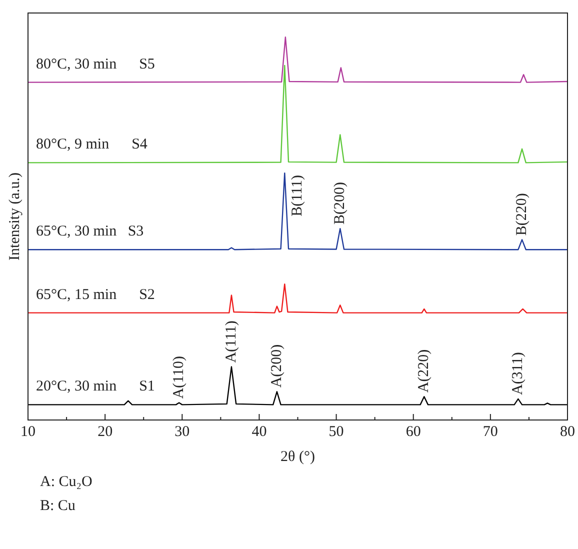 The width and height of the screenshot is (578, 549). Describe the element at coordinates (28, 432) in the screenshot. I see `x-tick-label: 10` at that location.